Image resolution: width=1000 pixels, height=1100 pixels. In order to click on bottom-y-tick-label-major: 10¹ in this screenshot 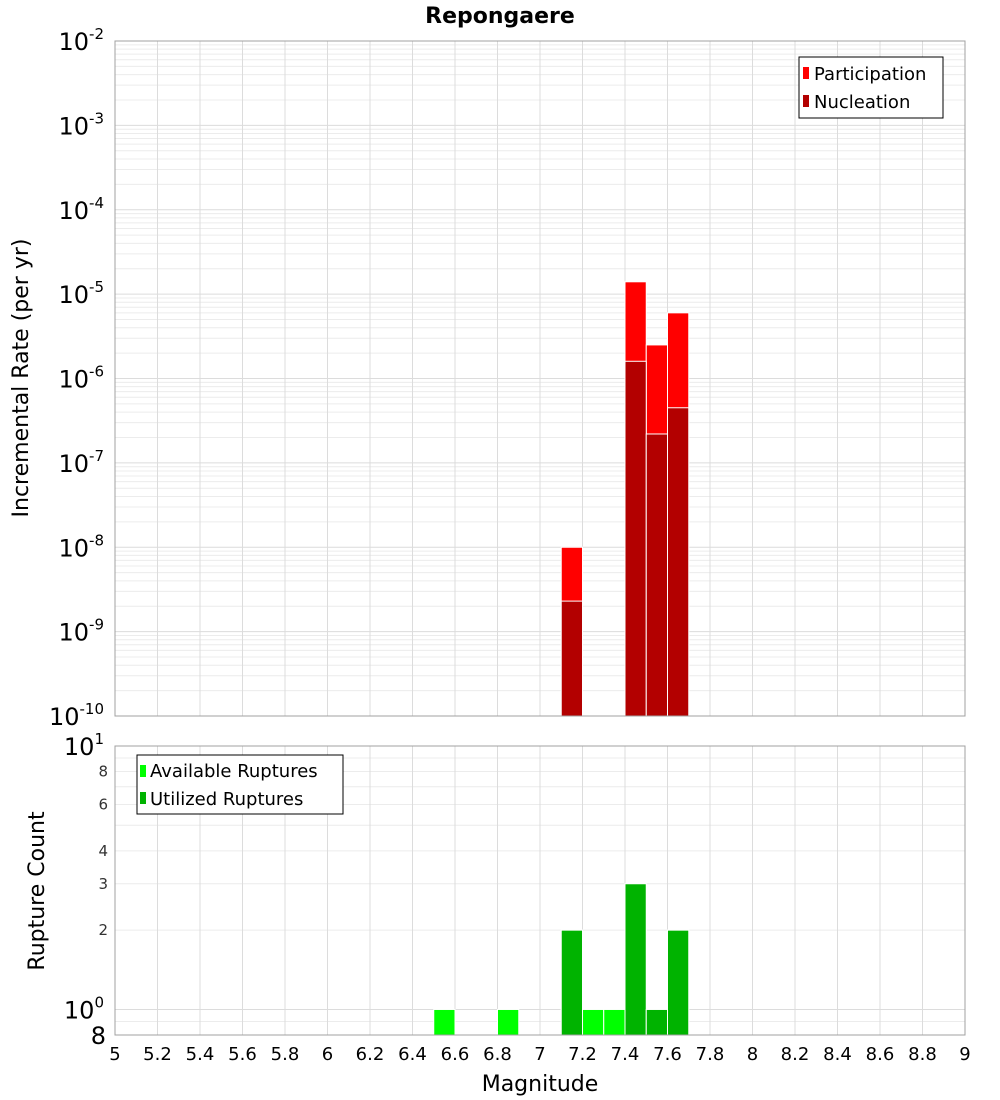, I will do `click(84, 745)`.